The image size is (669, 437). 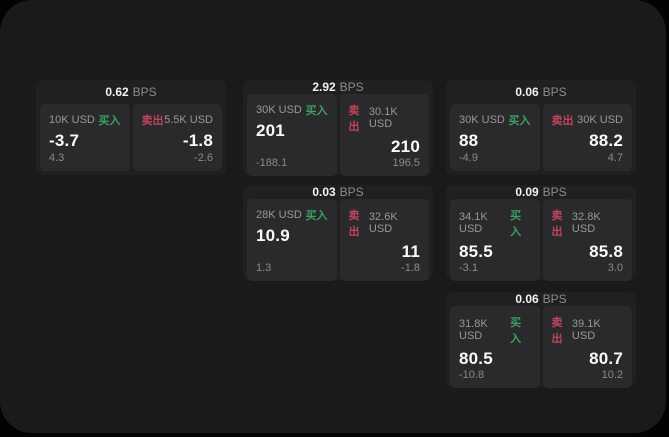 I want to click on sell-panel-top: 卖出 30.1K USD, so click(x=385, y=118).